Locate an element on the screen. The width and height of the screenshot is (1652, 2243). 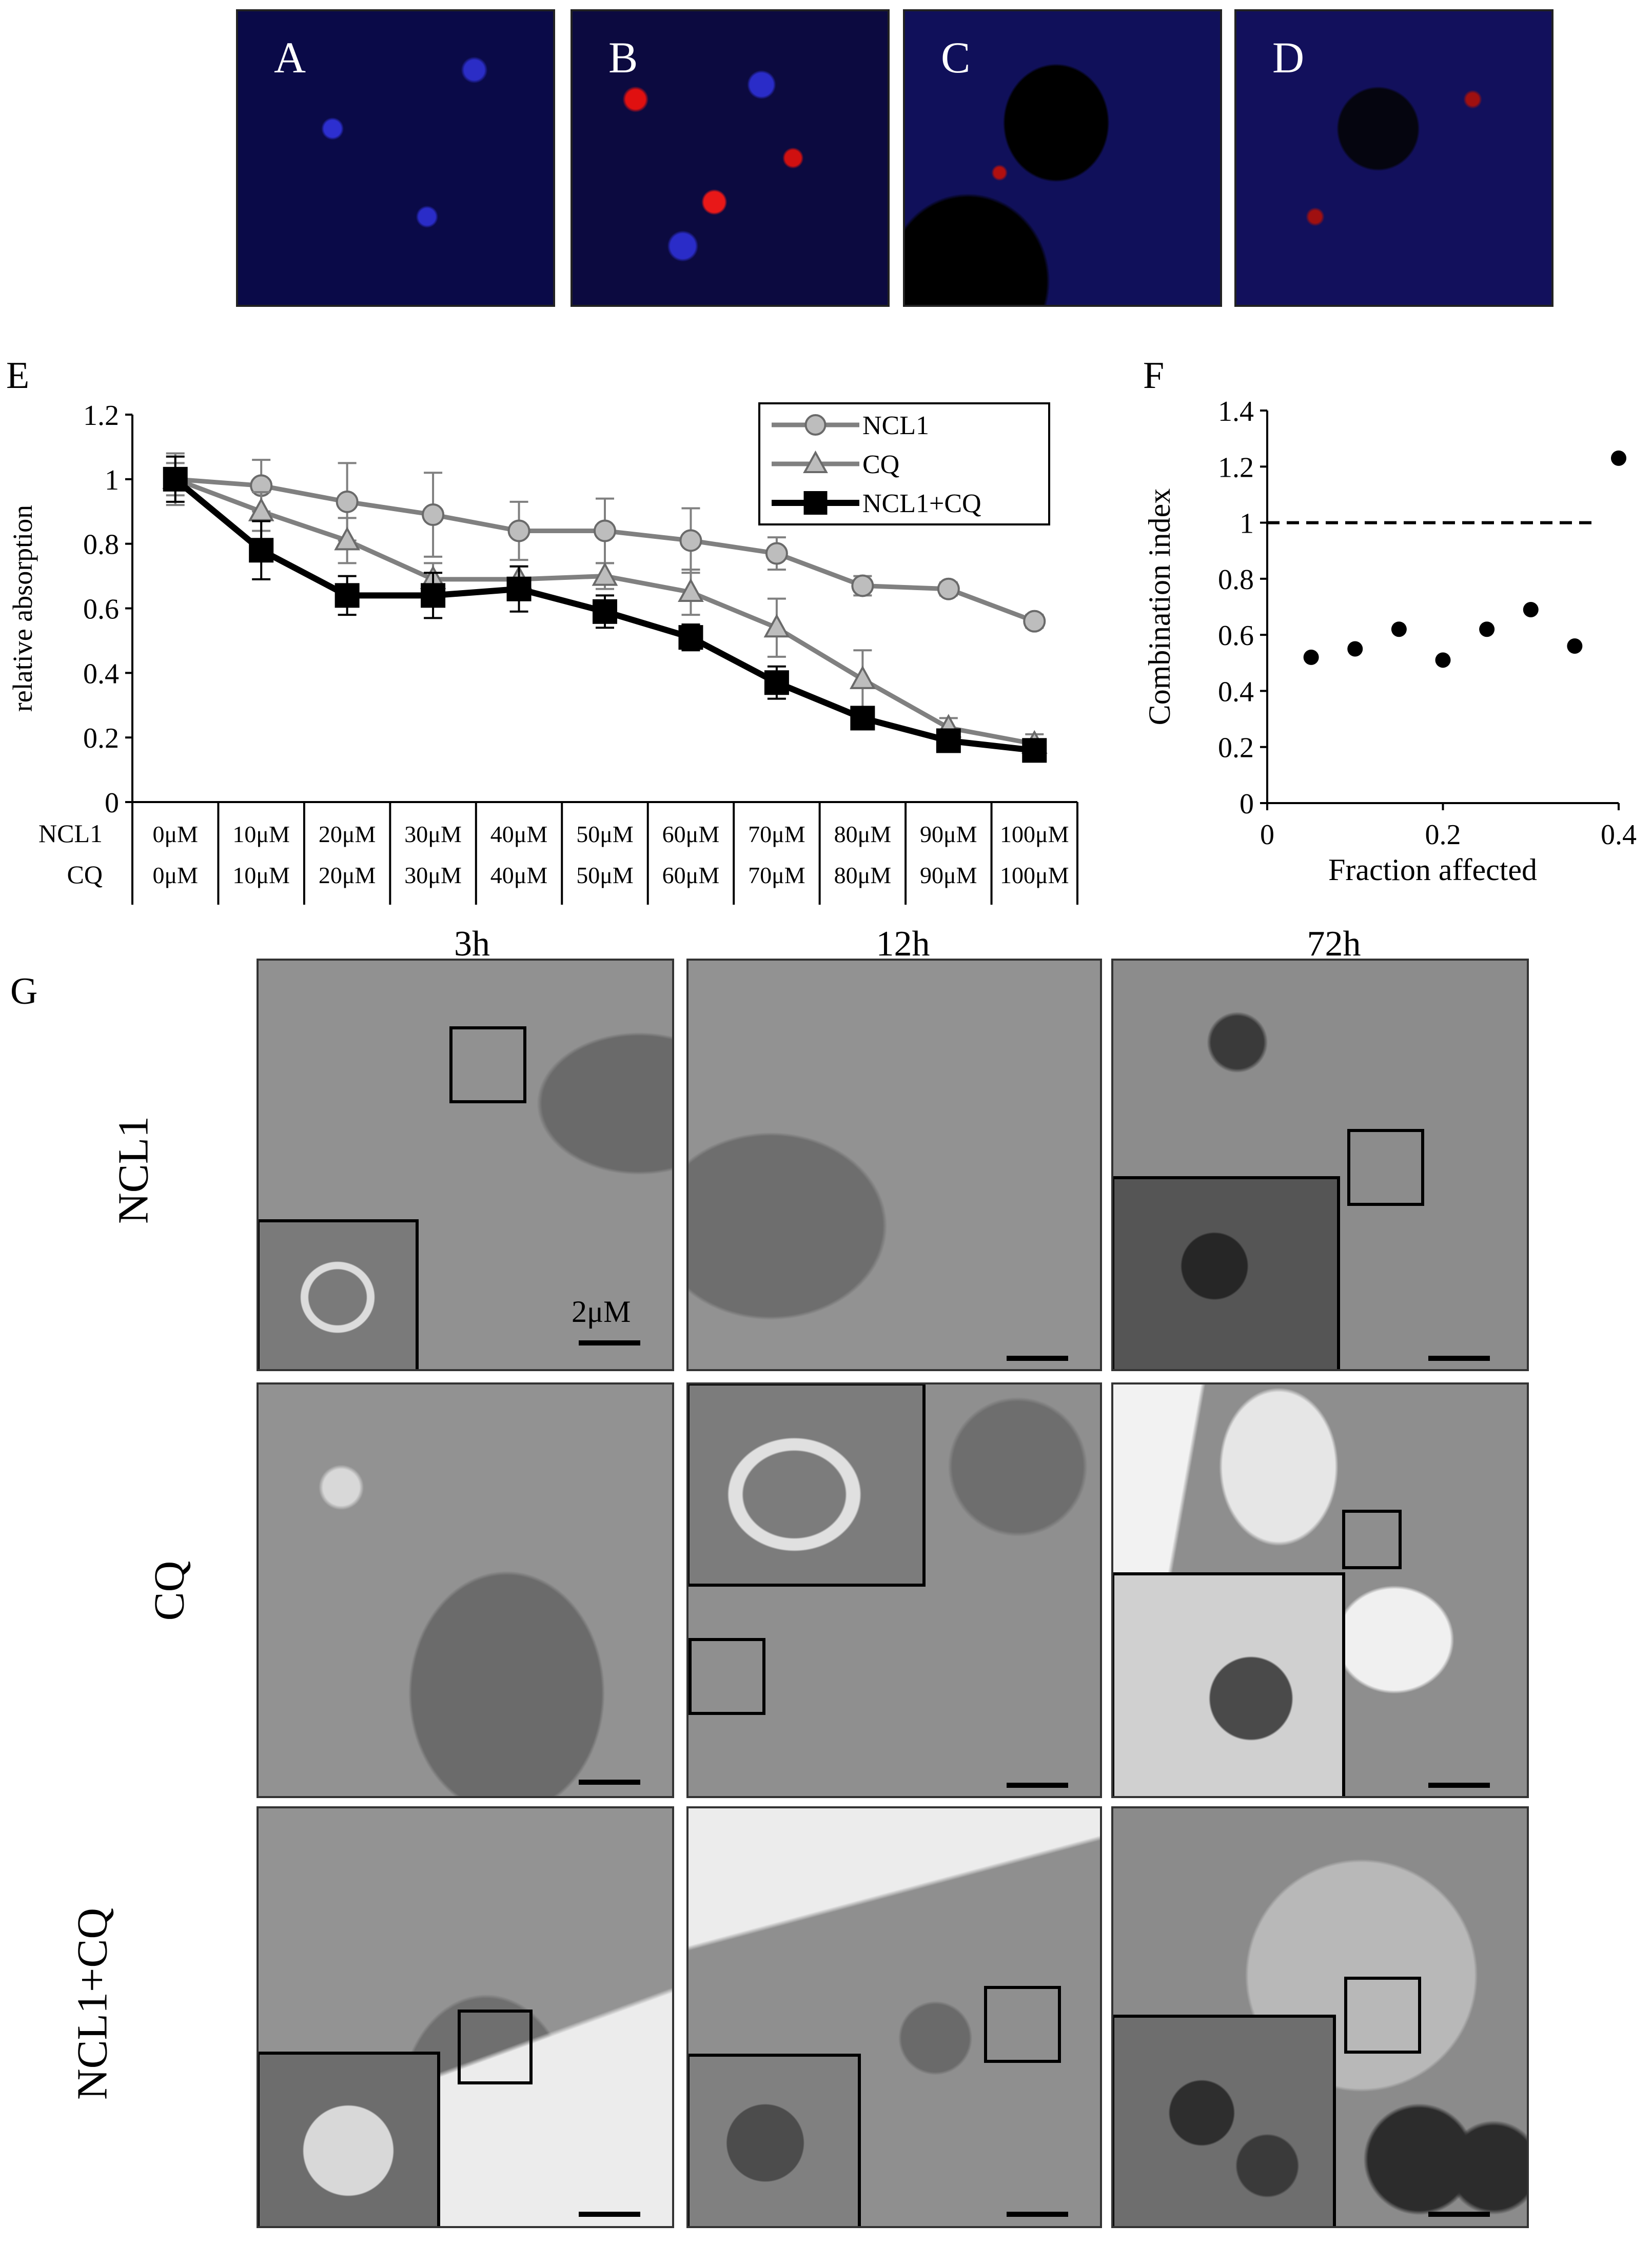
x-tick-label: 0.2 is located at coordinates (1443, 835).